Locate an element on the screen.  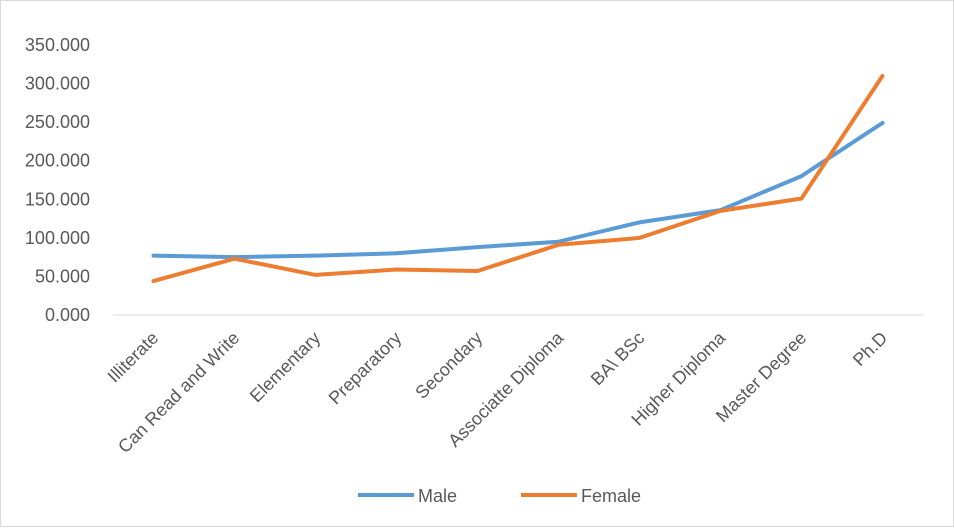
x-tick-label: Preparatory is located at coordinates (365, 368).